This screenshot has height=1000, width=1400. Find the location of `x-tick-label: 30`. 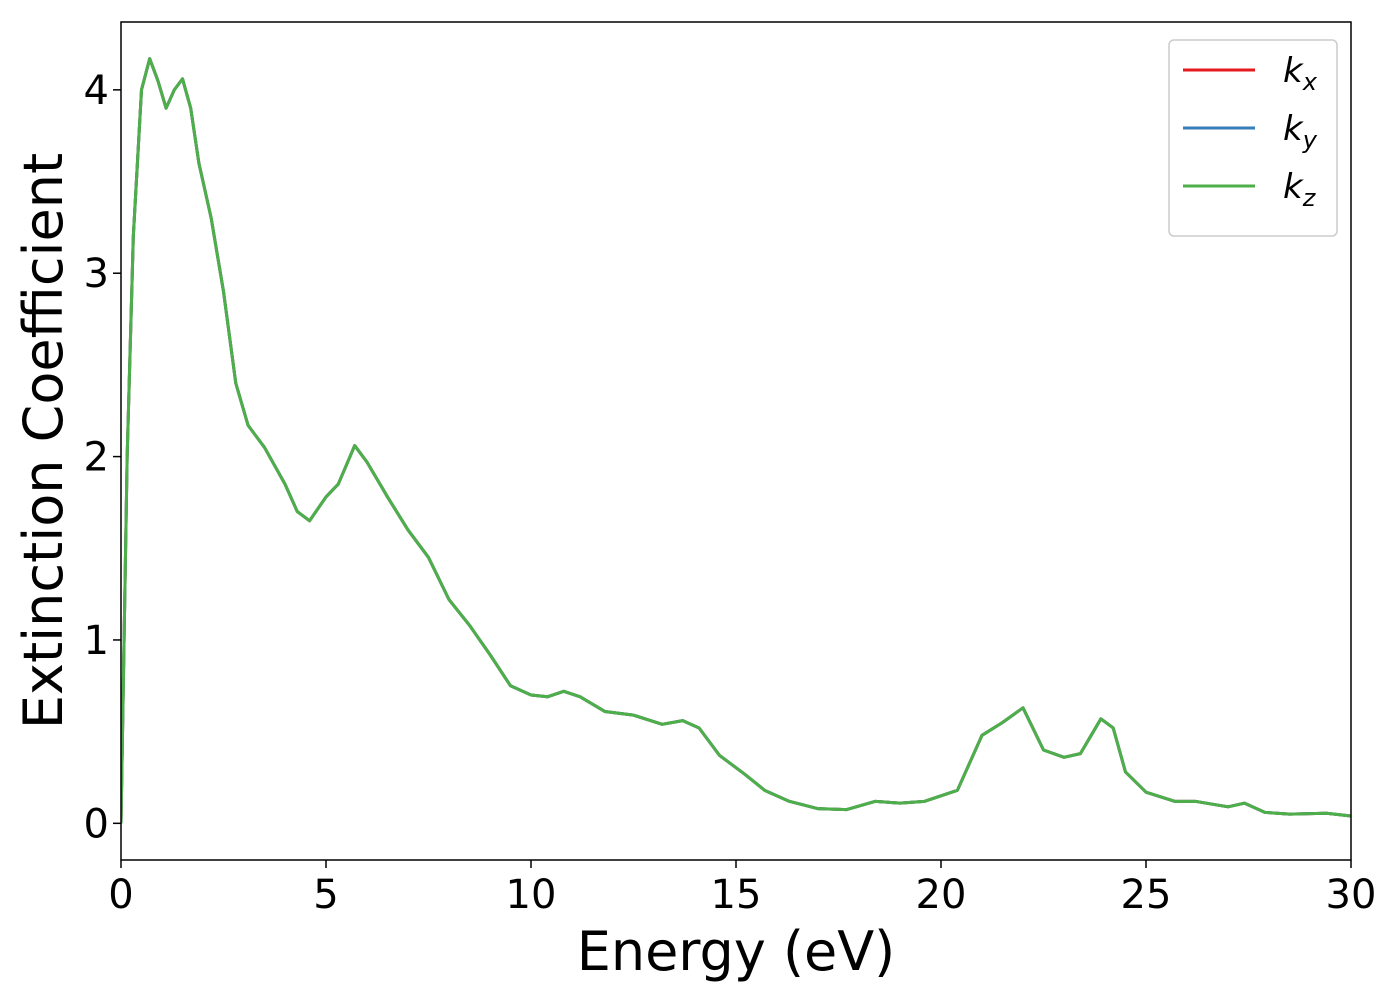

x-tick-label: 30 is located at coordinates (1351, 895).